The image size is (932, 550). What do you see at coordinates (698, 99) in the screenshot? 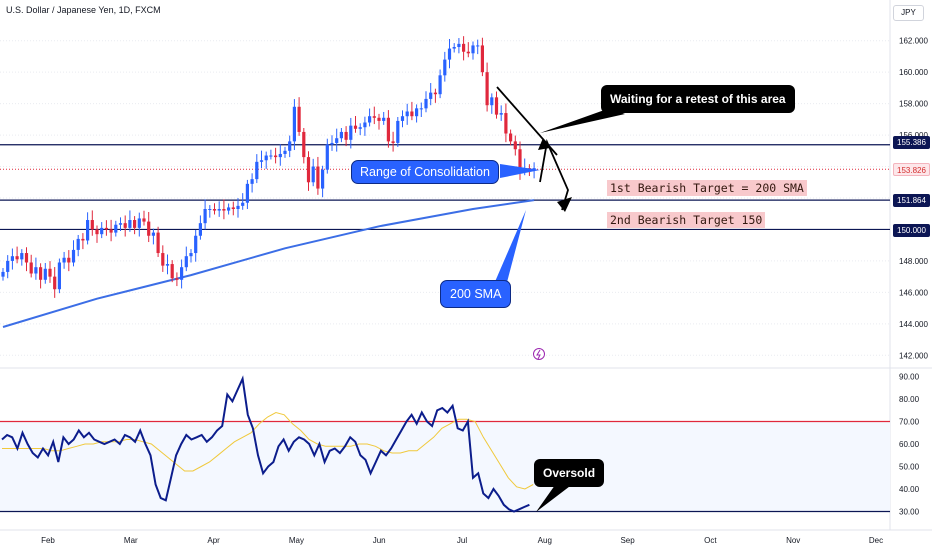
I see `retest-callout: Waiting for a retest of this area` at bounding box center [698, 99].